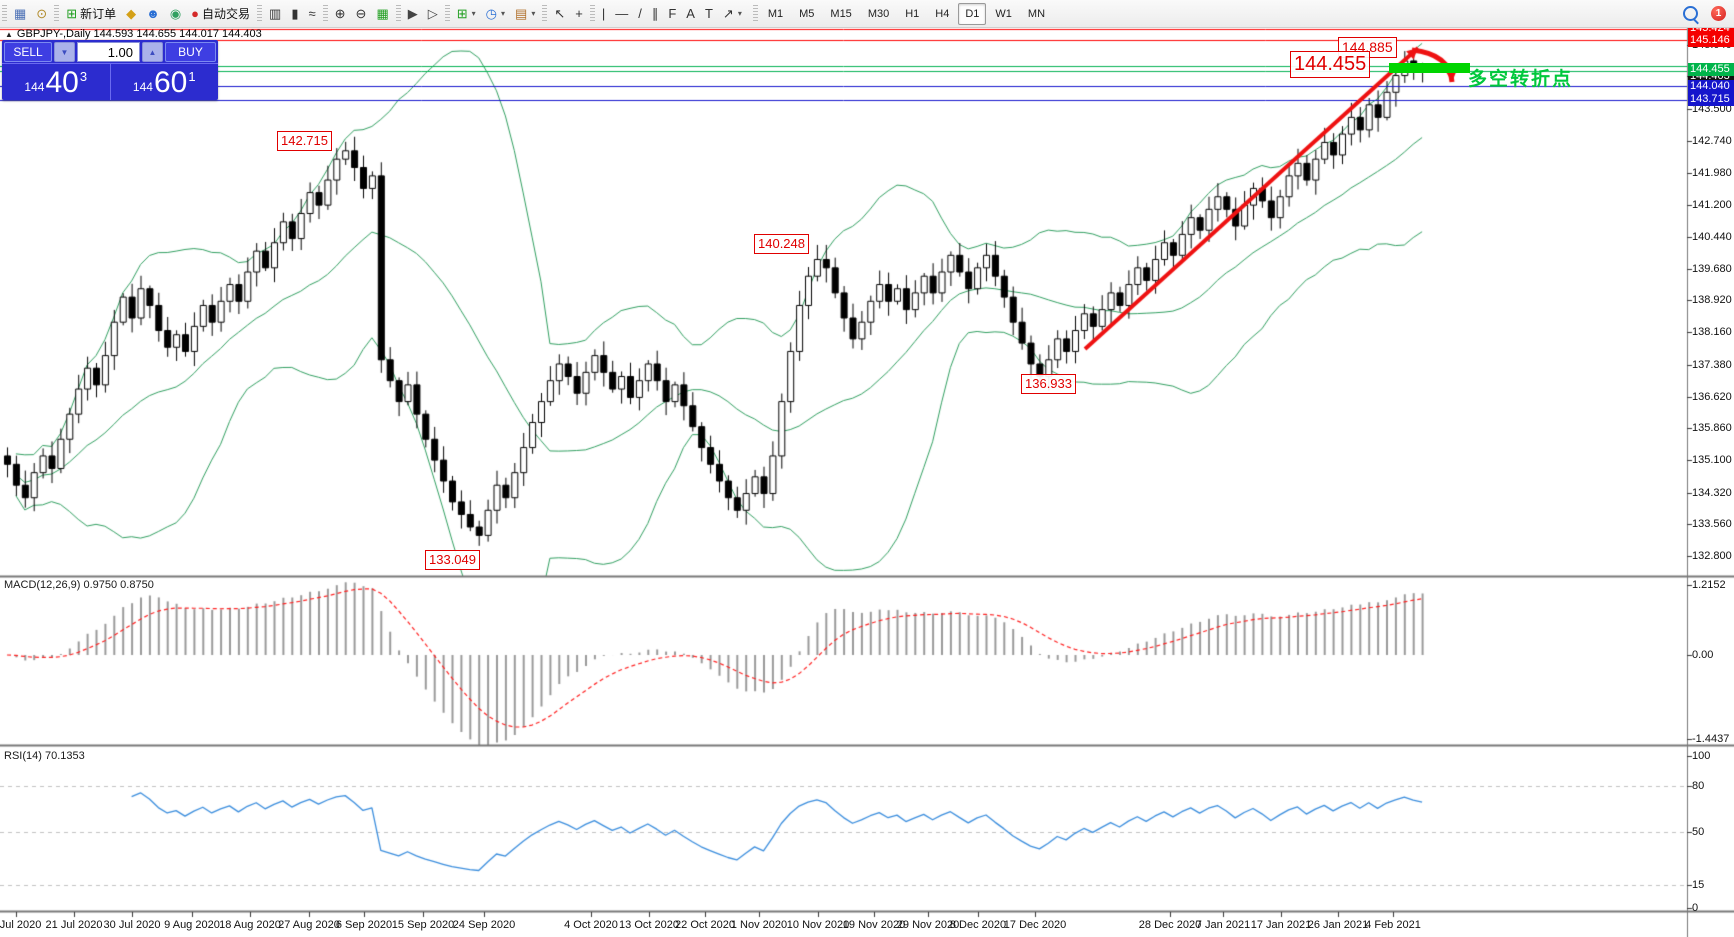 This screenshot has width=1734, height=937. What do you see at coordinates (1330, 64) in the screenshot?
I see `price-annotation-box: 144.455` at bounding box center [1330, 64].